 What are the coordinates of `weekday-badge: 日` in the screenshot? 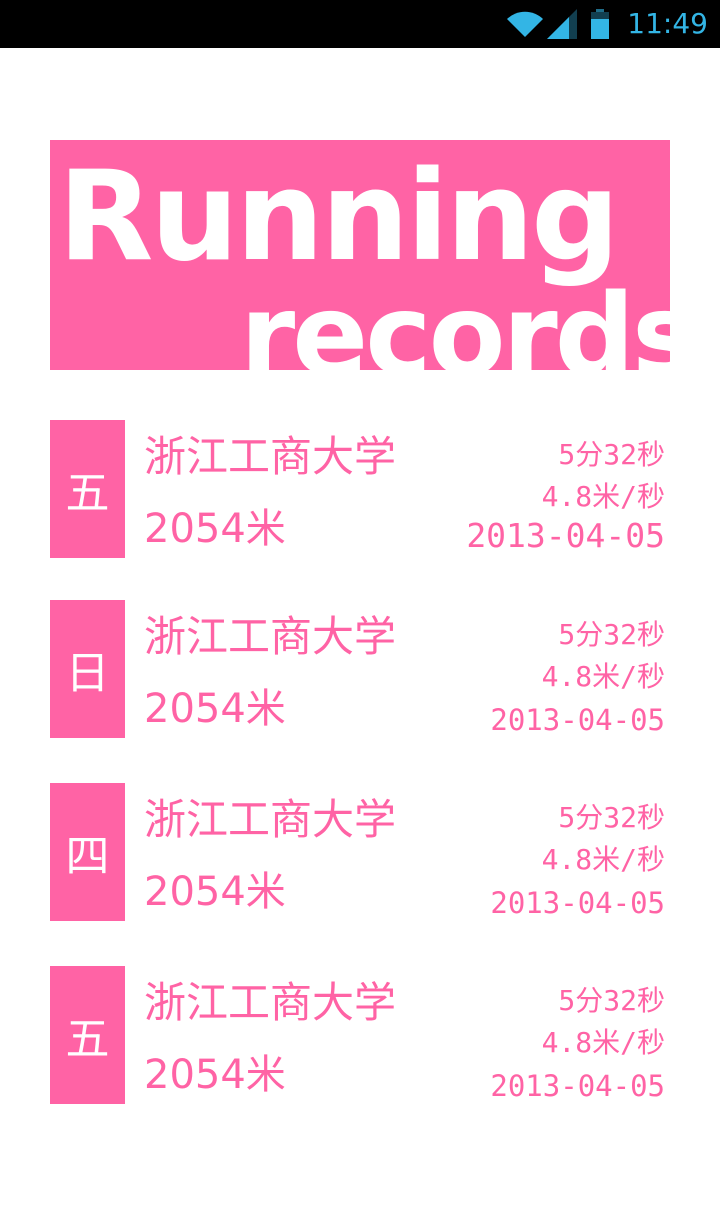 It's located at (87, 669).